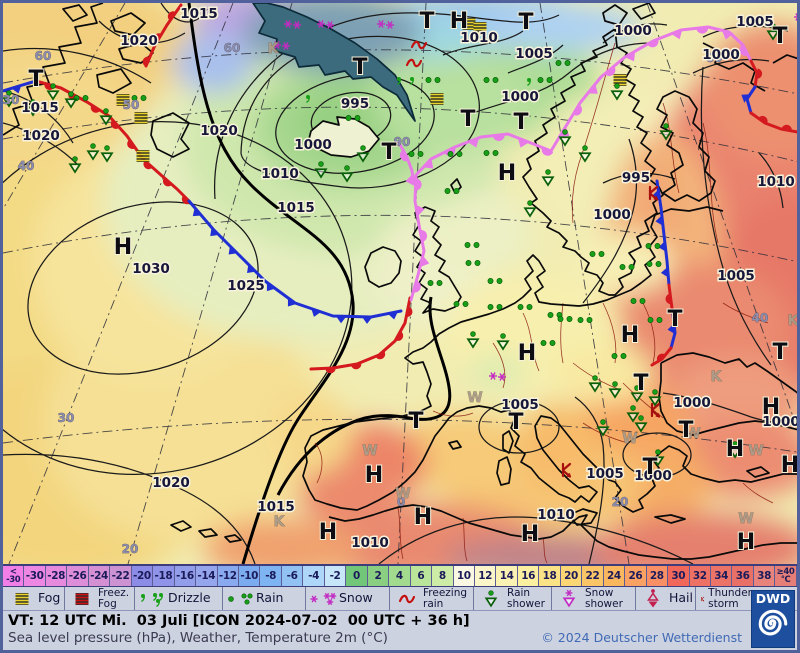 The width and height of the screenshot is (800, 653). What do you see at coordinates (604, 598) in the screenshot?
I see `legend-label: Snow shower` at bounding box center [604, 598].